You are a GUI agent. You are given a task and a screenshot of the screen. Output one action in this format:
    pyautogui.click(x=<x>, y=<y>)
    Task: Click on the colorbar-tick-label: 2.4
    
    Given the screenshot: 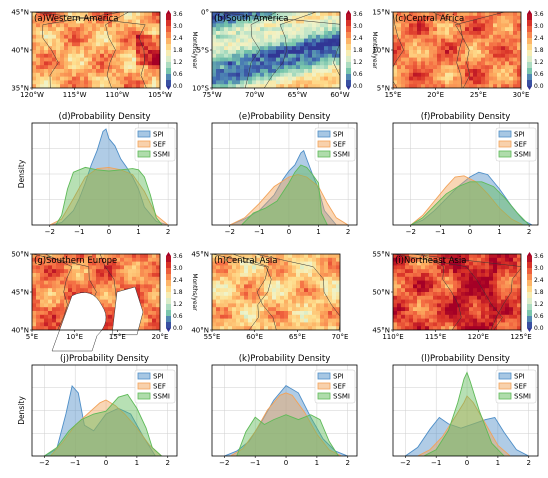 What is the action you would take?
    pyautogui.click(x=358, y=38)
    